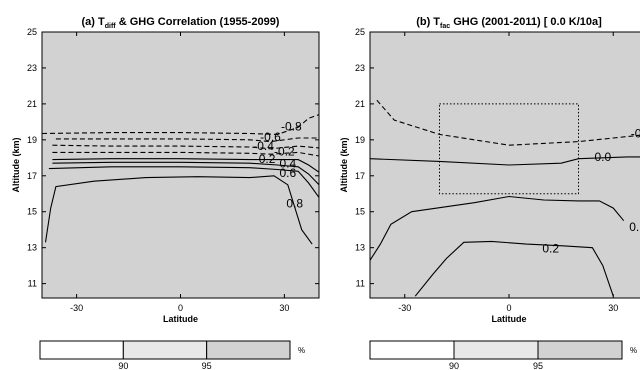 The height and width of the screenshot is (370, 640). I want to click on contour-label: -0.6, so click(270, 137).